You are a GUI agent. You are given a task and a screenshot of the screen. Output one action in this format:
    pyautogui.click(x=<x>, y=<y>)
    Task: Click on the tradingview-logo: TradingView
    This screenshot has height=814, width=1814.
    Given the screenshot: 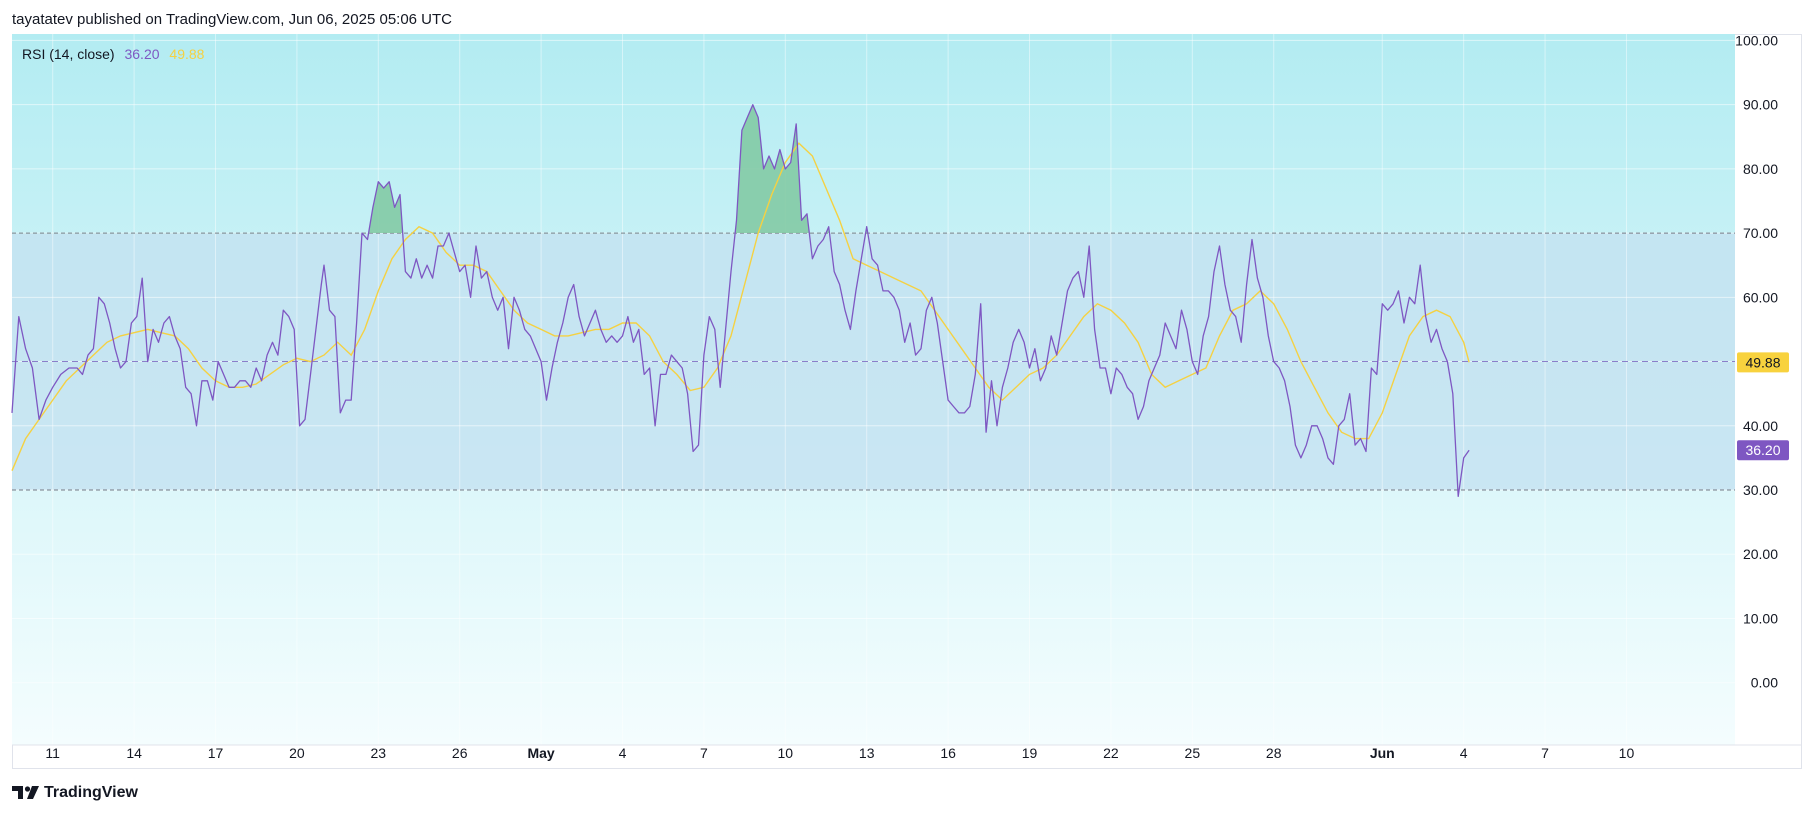 What is the action you would take?
    pyautogui.click(x=75, y=793)
    